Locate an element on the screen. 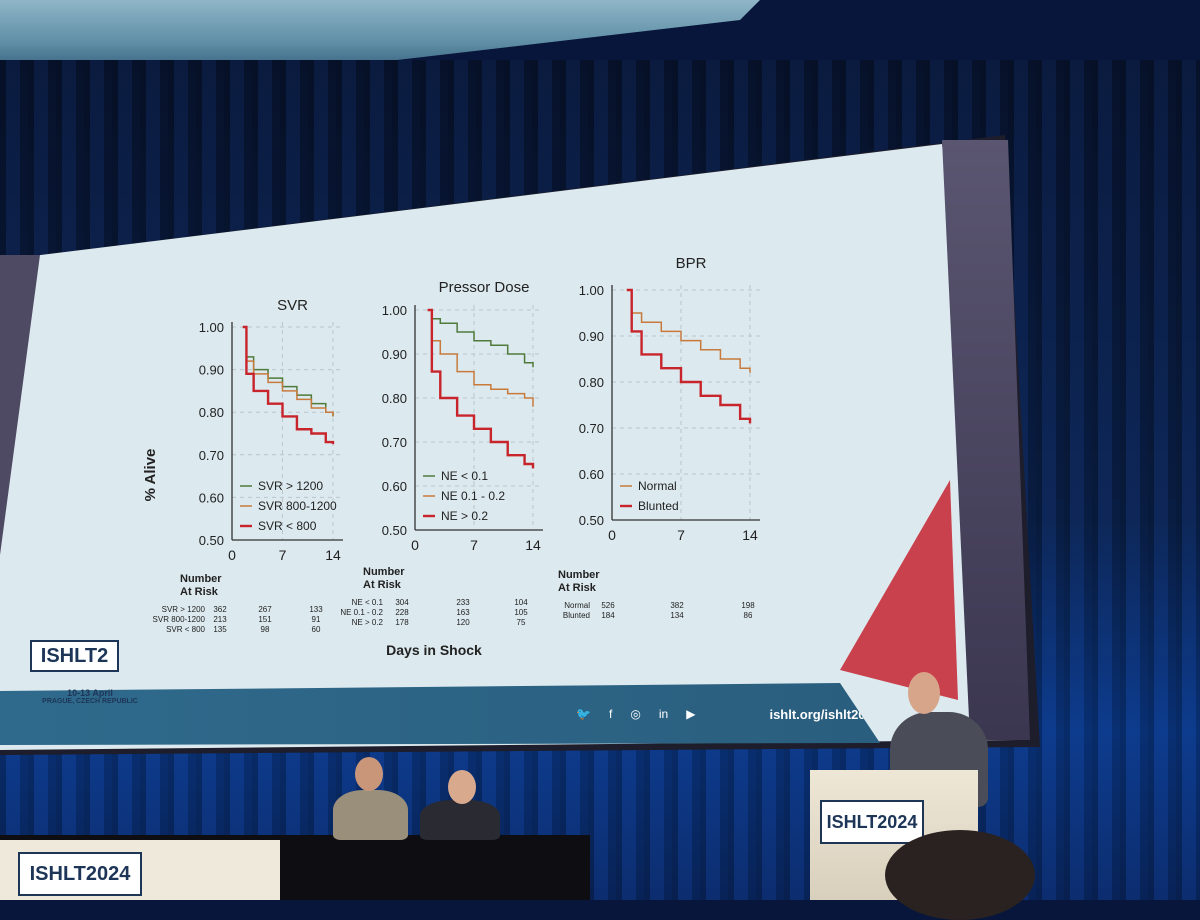 The height and width of the screenshot is (920, 1200). audience-head is located at coordinates (960, 875).